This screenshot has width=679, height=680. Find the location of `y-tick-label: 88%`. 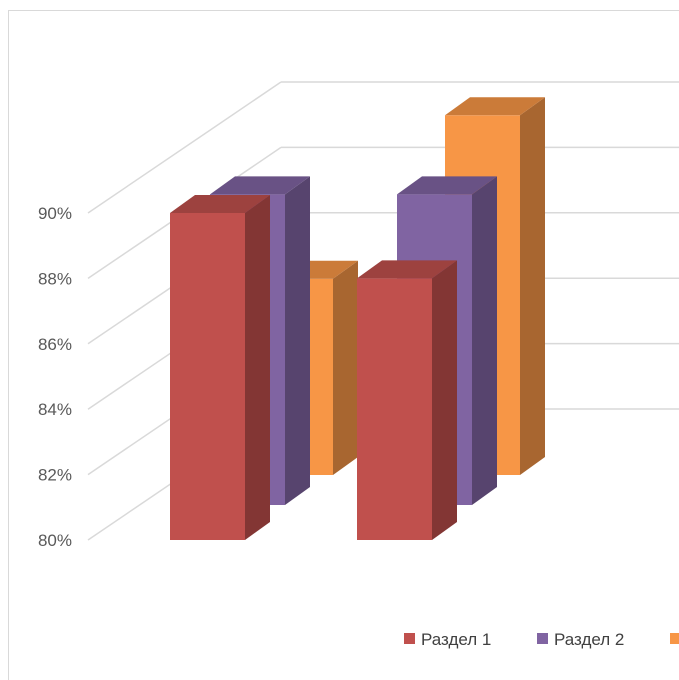

y-tick-label: 88% is located at coordinates (55, 278).